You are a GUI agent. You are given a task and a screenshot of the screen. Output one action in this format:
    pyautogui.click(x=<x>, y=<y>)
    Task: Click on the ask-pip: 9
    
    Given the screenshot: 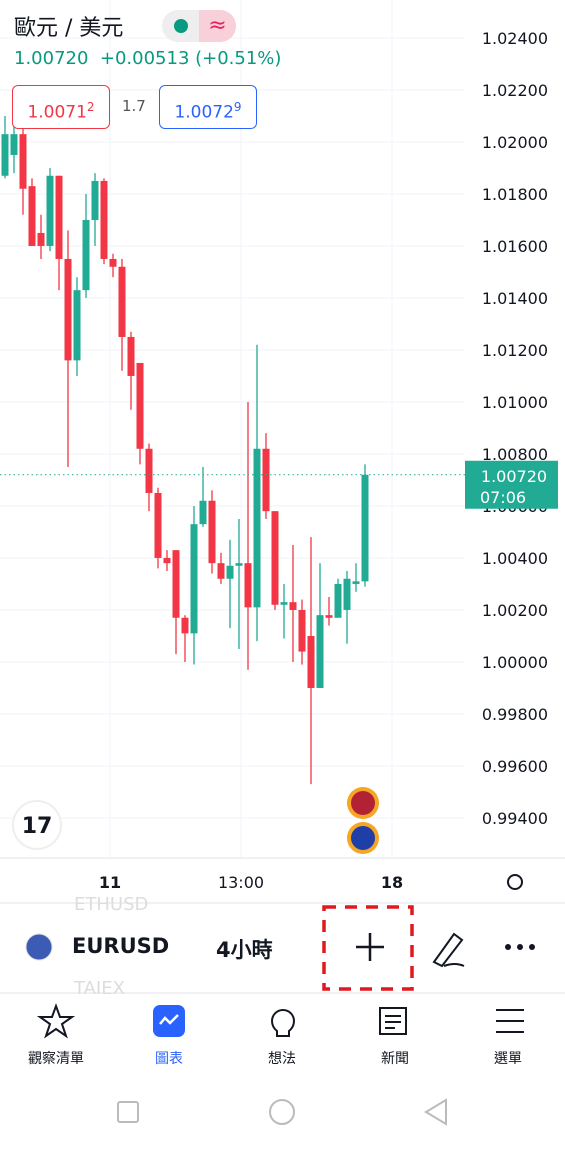 What is the action you would take?
    pyautogui.click(x=237, y=107)
    